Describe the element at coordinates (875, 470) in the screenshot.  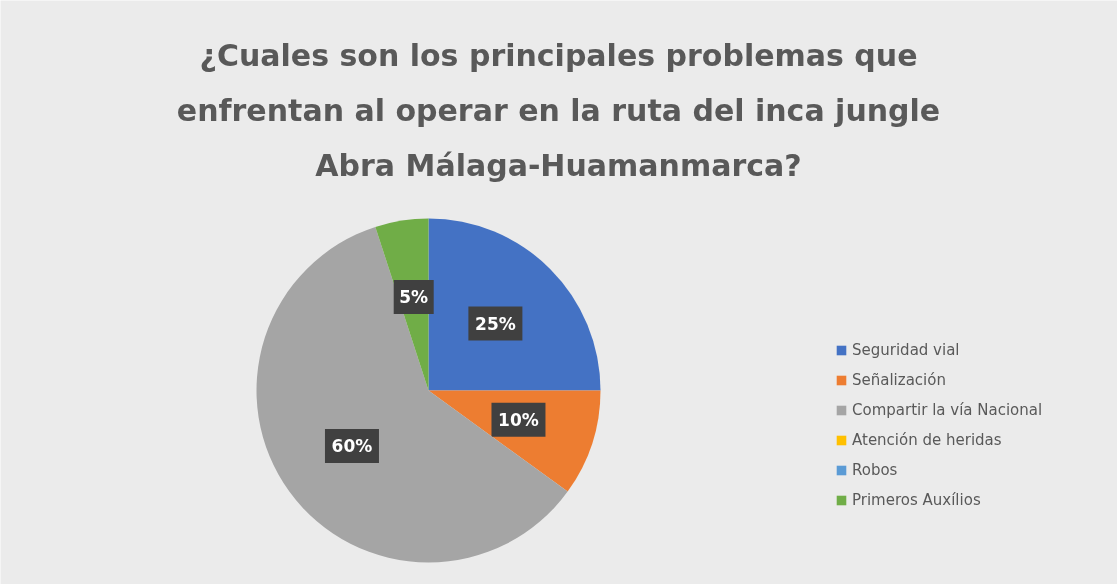
I see `legend-label: Robos` at that location.